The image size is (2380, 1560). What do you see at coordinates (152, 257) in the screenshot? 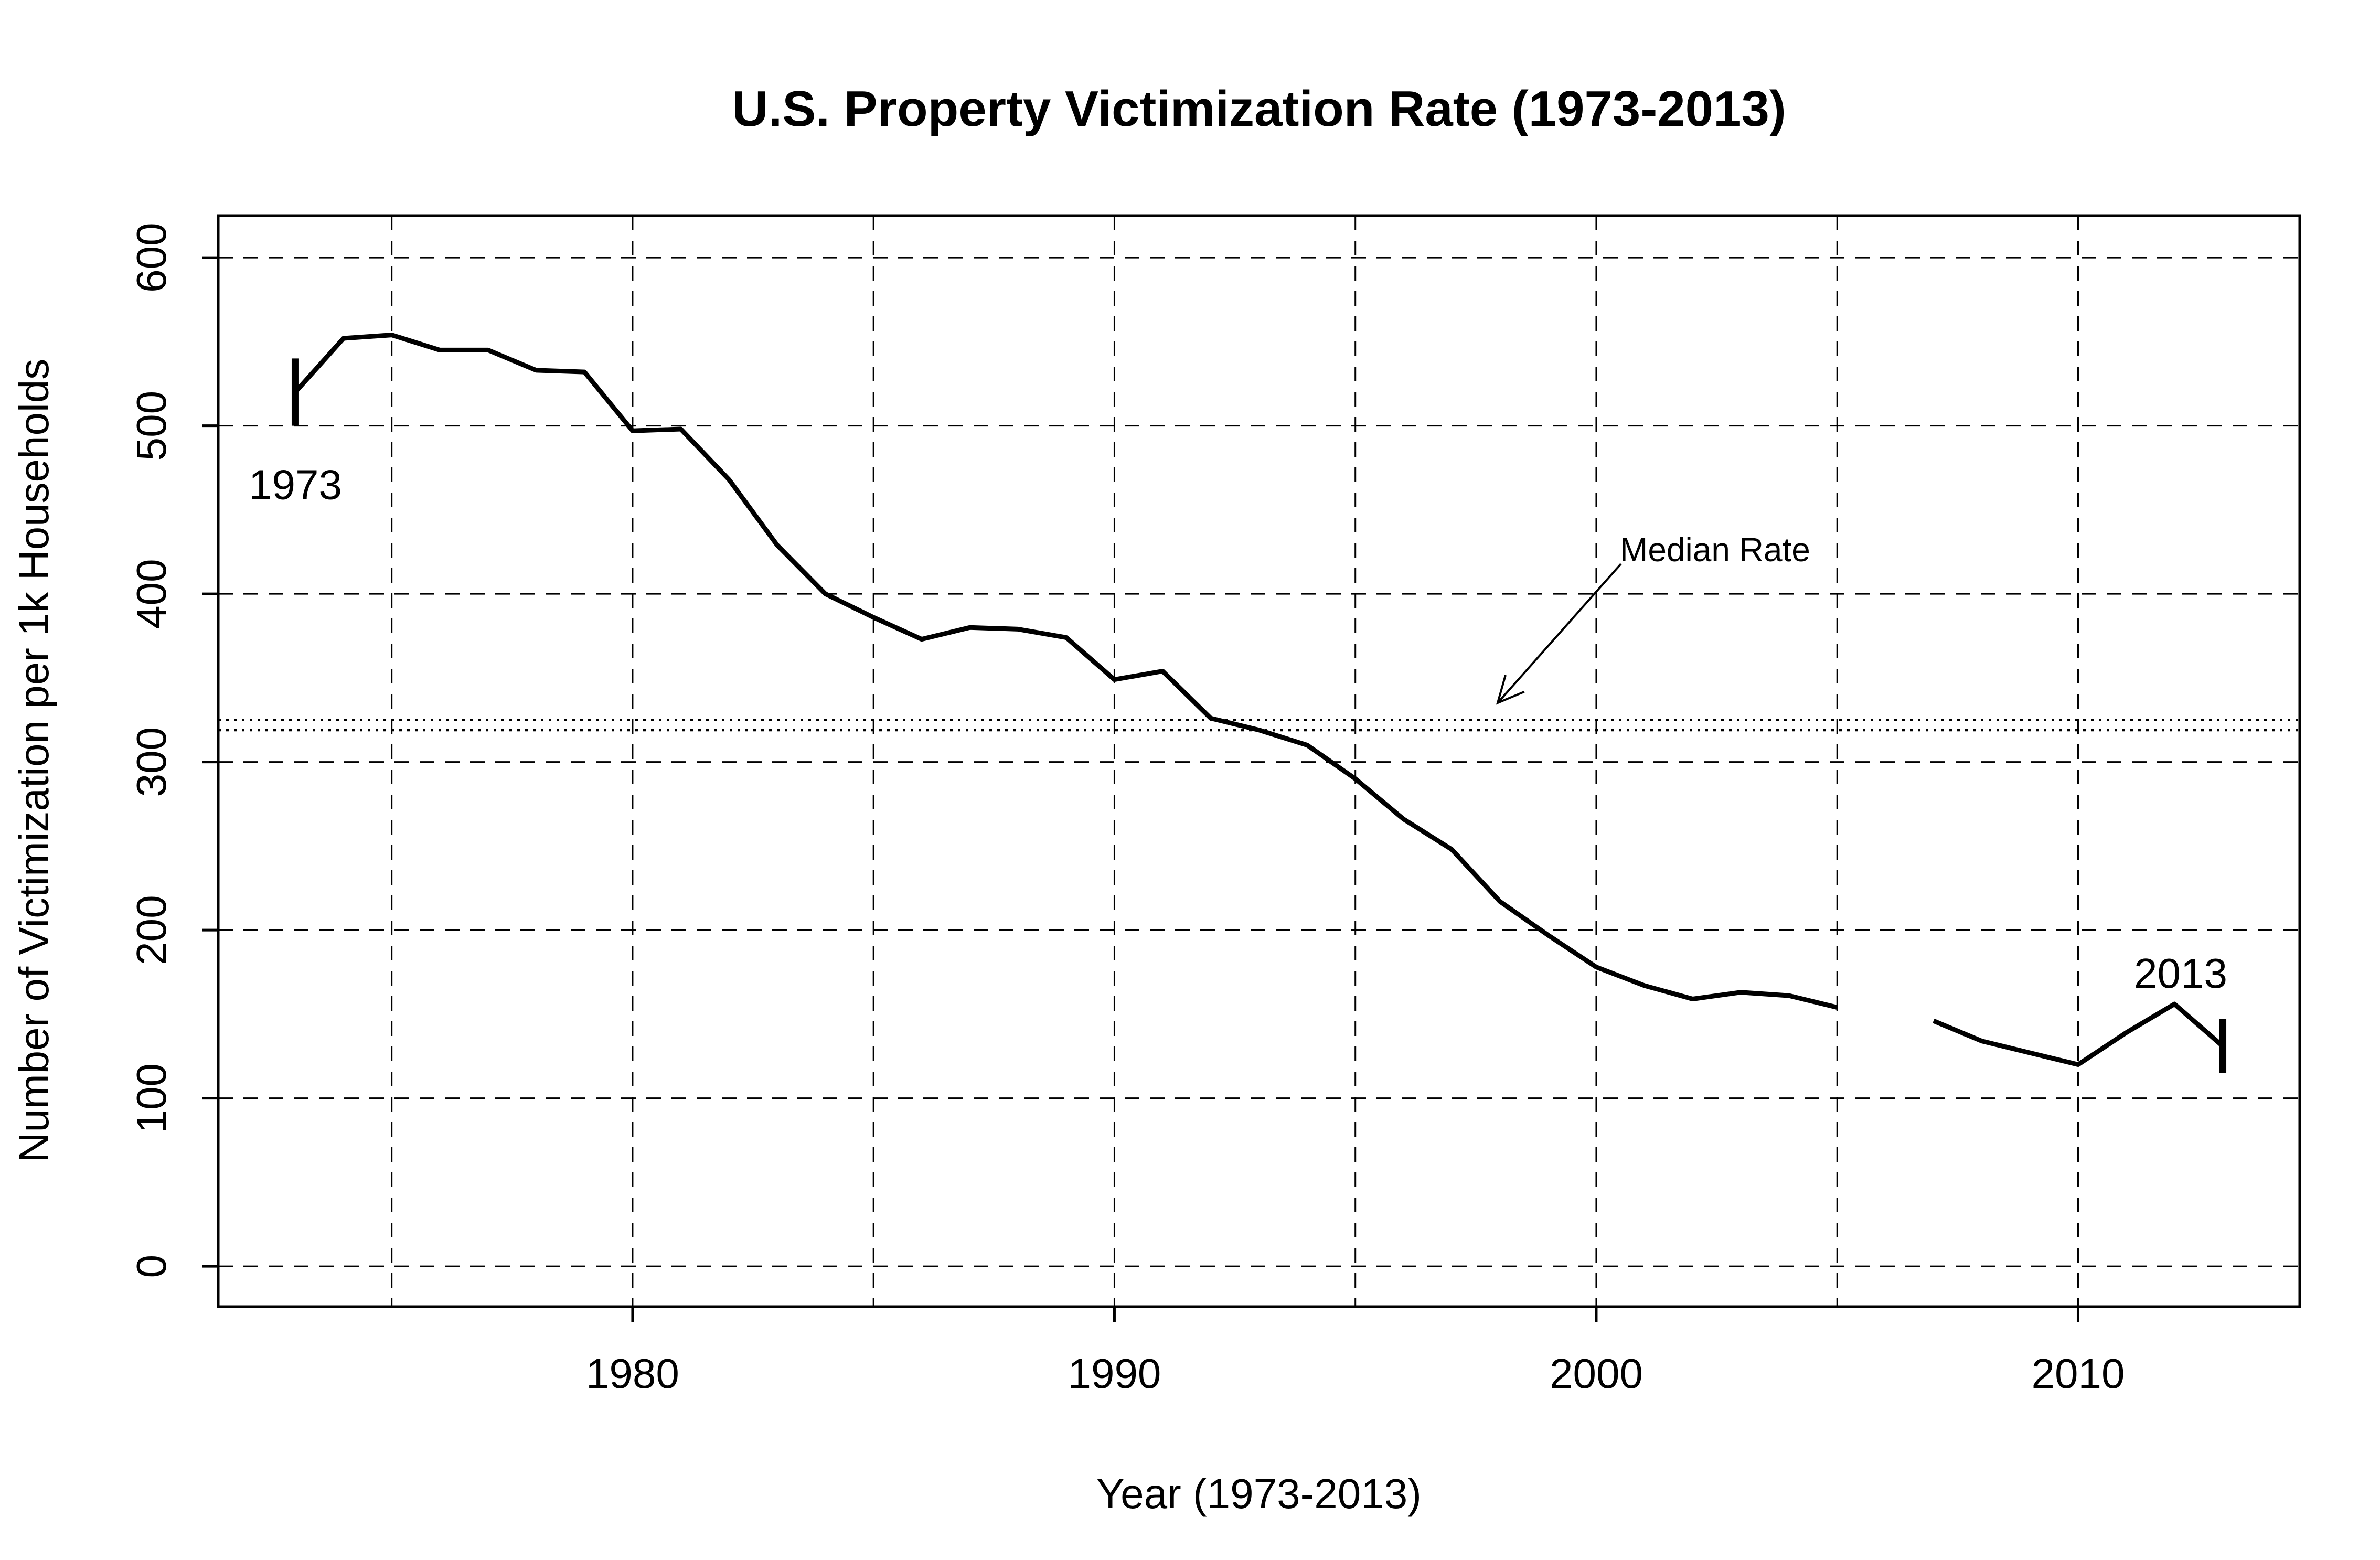
I see `y-tick-label: 600` at bounding box center [152, 257].